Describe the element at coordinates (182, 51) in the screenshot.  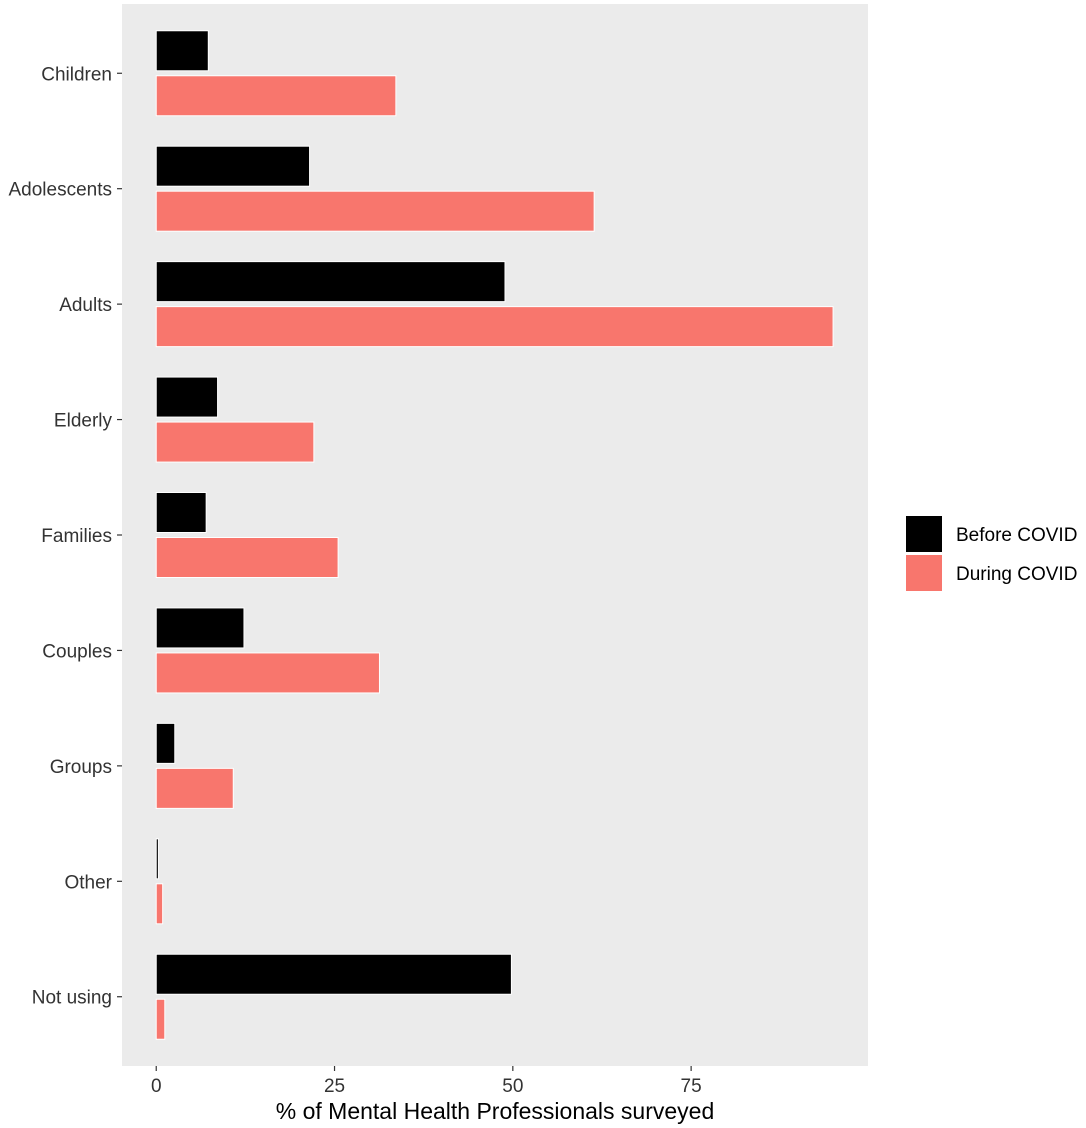
I see `bar-children-before` at that location.